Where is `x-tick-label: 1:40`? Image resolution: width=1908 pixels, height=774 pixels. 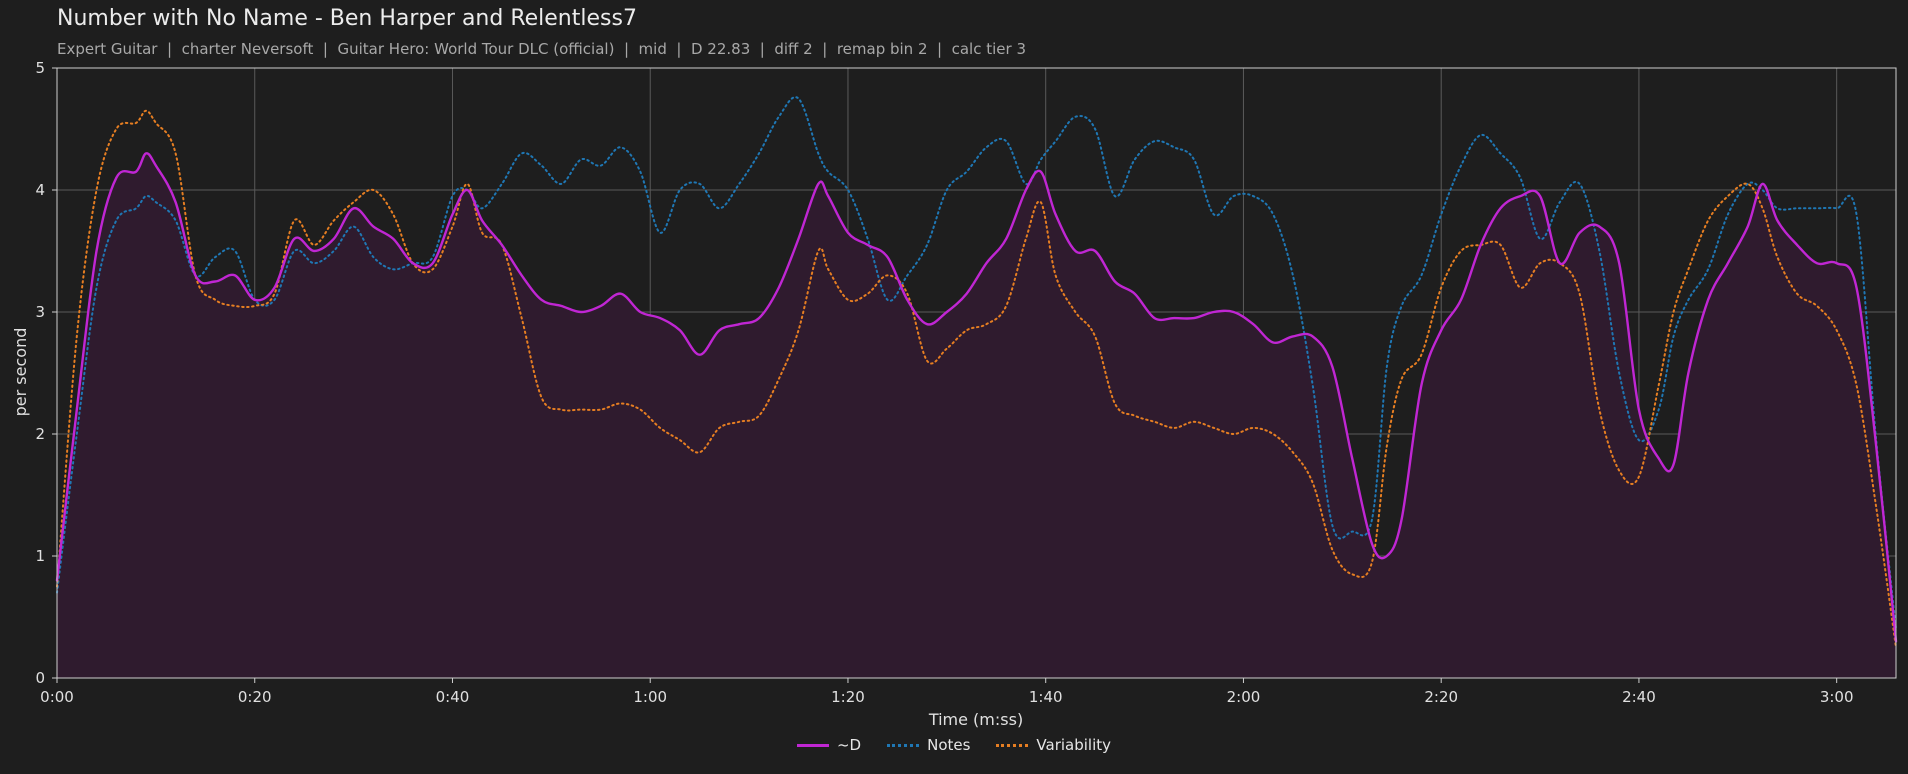 x-tick-label: 1:40 is located at coordinates (1046, 697).